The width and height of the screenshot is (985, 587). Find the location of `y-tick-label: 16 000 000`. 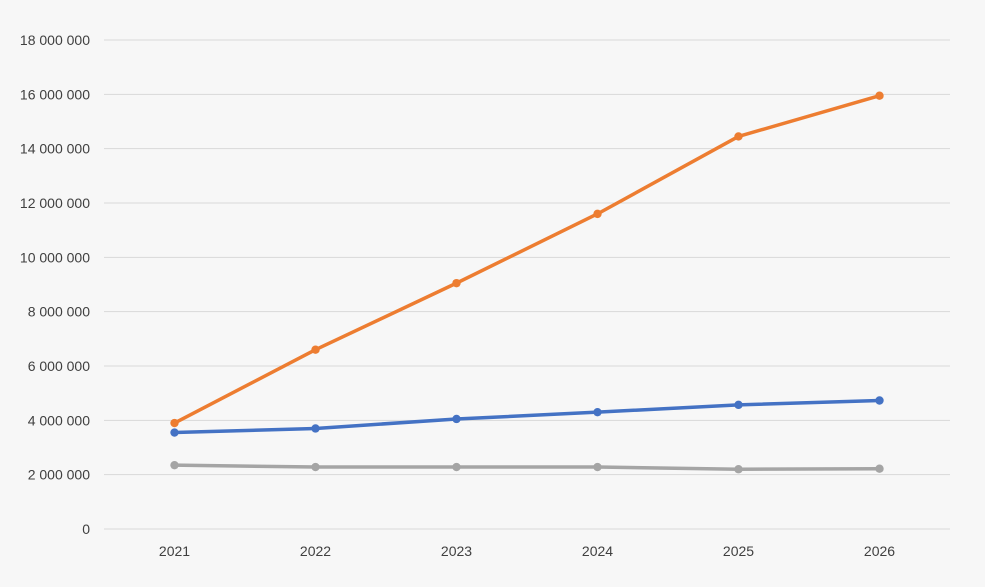

y-tick-label: 16 000 000 is located at coordinates (55, 94).